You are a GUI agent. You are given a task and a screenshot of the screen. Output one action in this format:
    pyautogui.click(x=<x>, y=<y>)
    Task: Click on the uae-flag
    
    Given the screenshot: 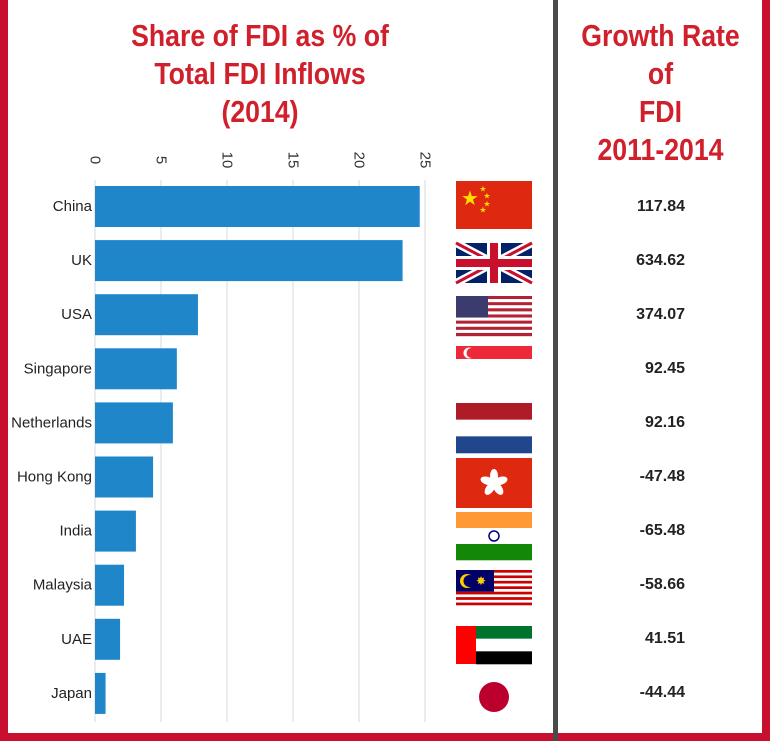 What is the action you would take?
    pyautogui.click(x=494, y=645)
    